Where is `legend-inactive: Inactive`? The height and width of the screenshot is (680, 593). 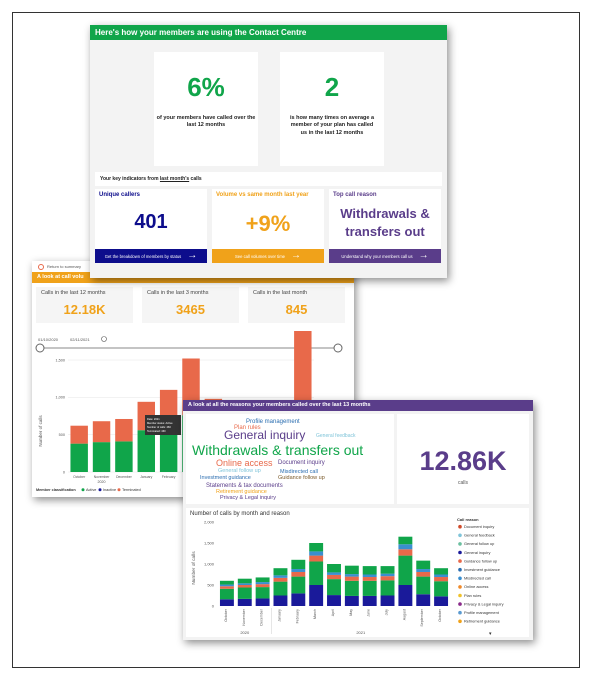
legend-inactive: Inactive is located at coordinates (109, 490).